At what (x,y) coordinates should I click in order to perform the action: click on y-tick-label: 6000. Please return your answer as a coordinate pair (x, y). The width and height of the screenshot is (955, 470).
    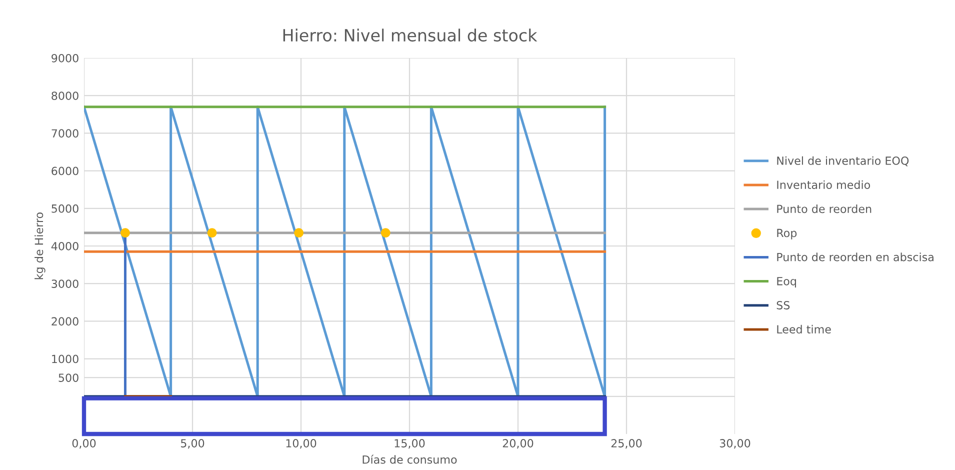
    Looking at the image, I should click on (65, 171).